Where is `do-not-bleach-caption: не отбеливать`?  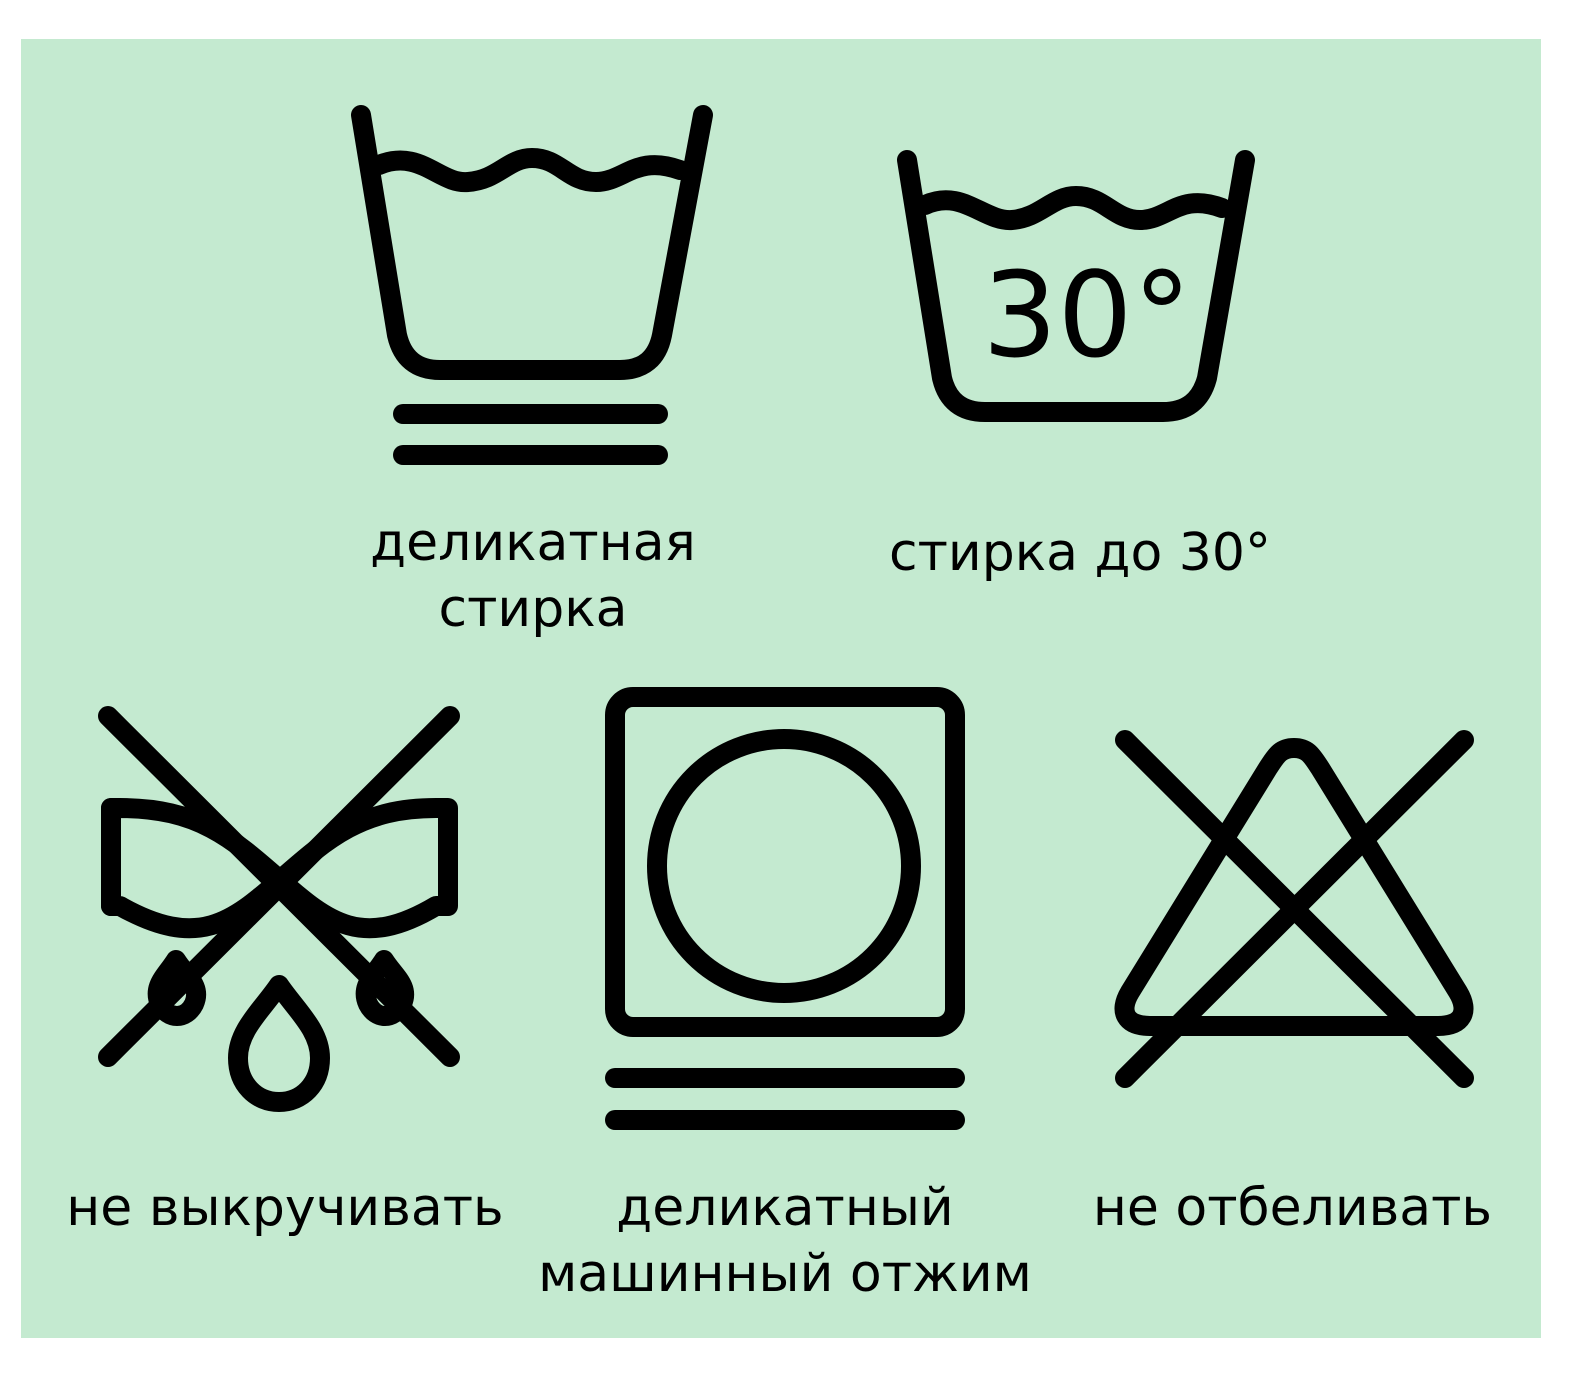
do-not-bleach-caption: не отбеливать is located at coordinates (1292, 1208).